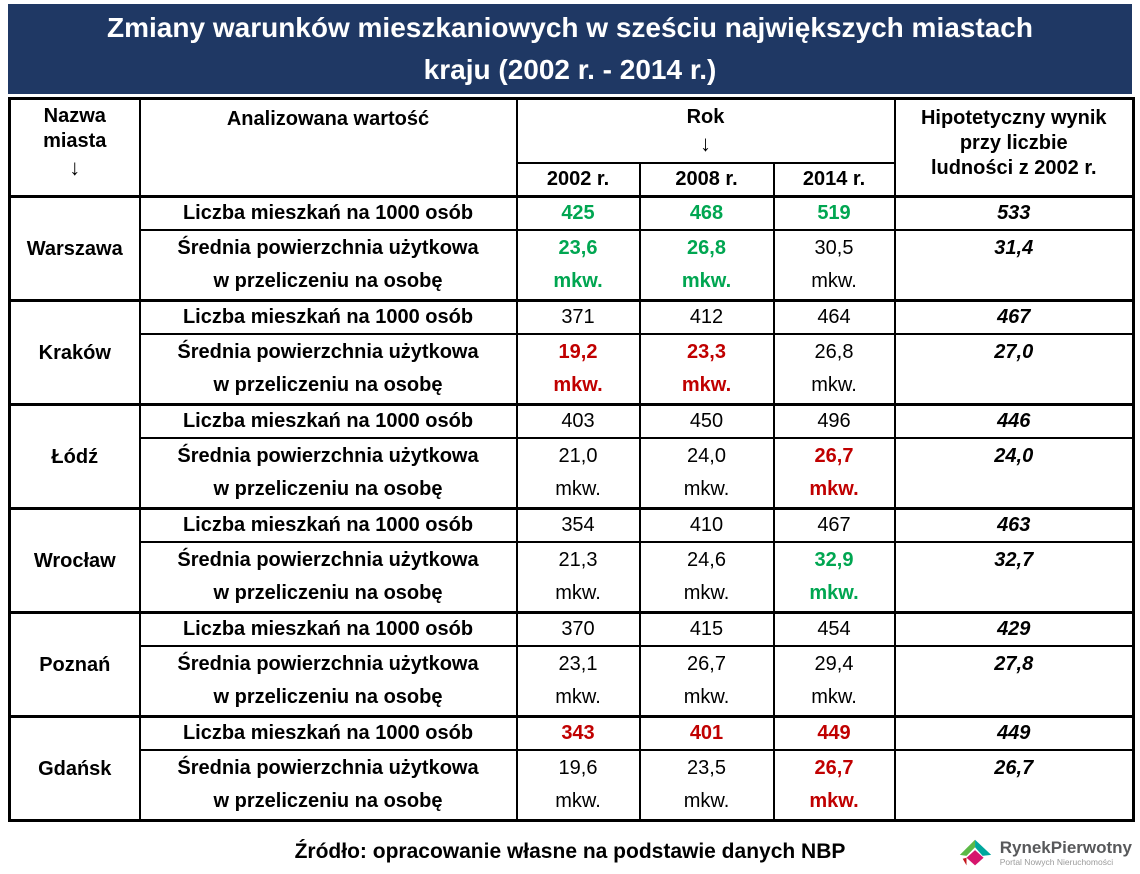 The height and width of the screenshot is (874, 1140). I want to click on value-cell-2002: 21,0 mkw., so click(578, 473).